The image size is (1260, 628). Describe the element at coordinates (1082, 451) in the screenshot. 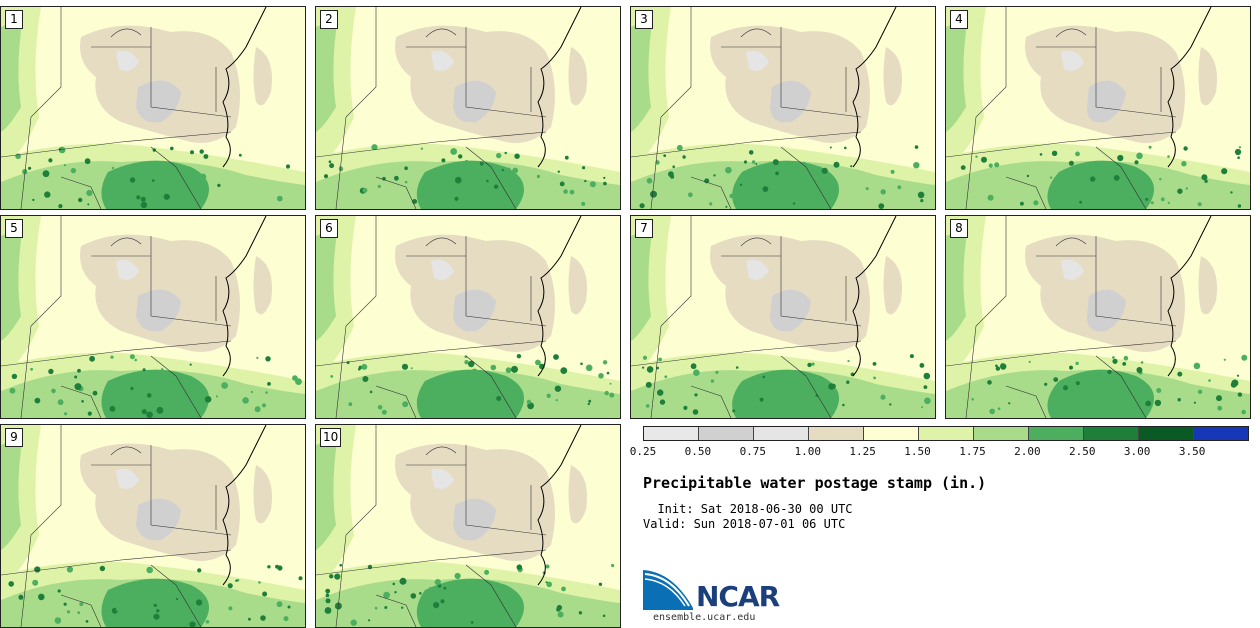

I see `colorbar-tick-label: 2.50` at that location.